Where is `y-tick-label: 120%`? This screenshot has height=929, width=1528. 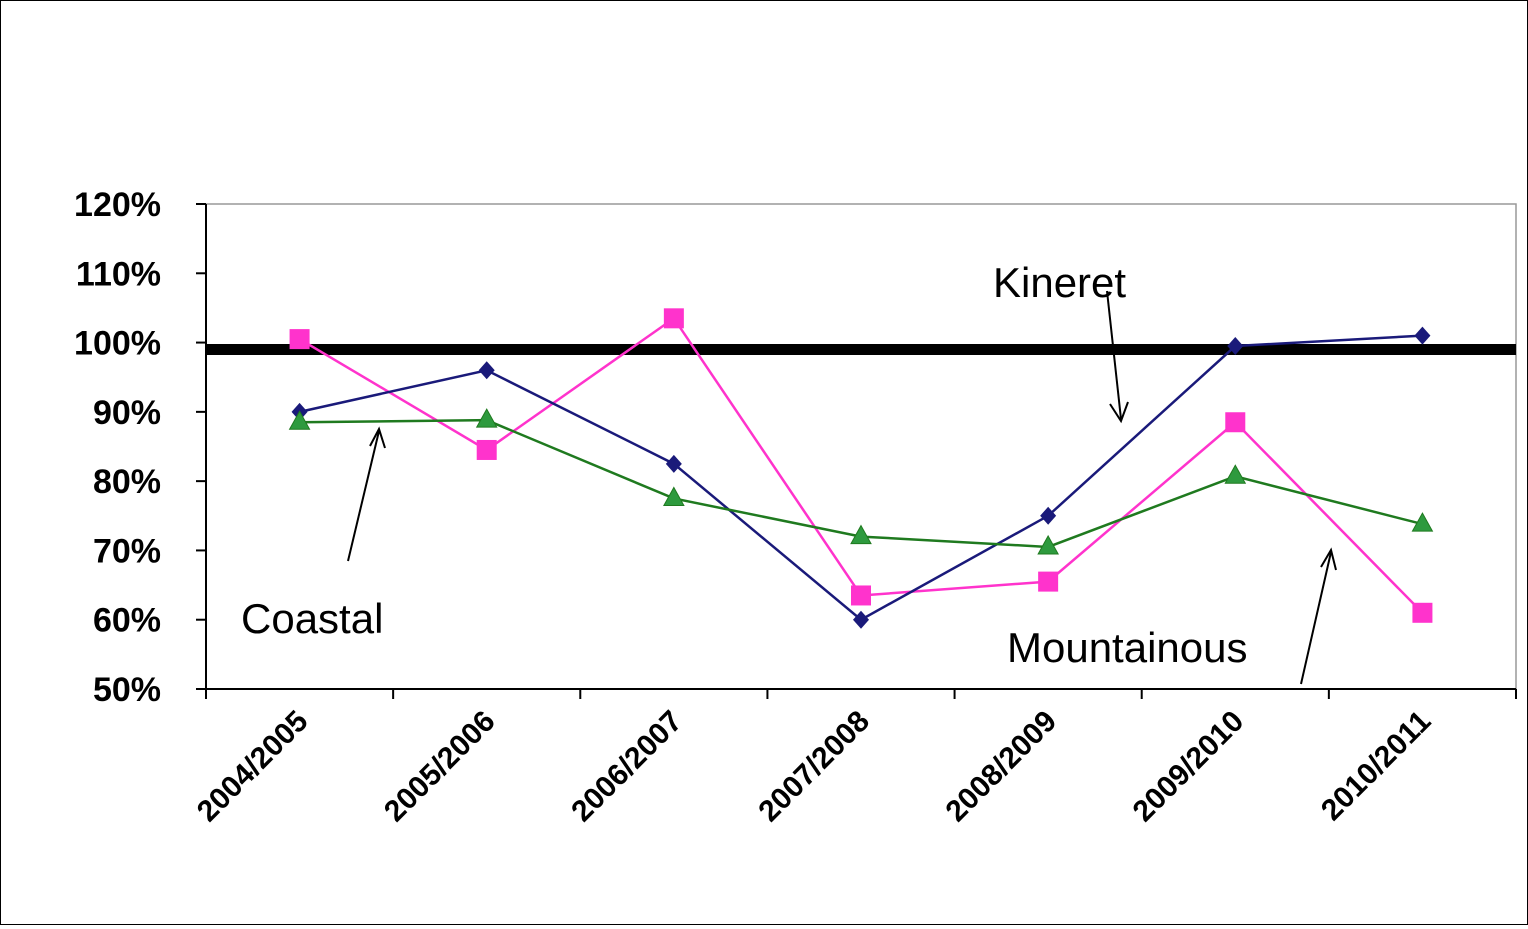 y-tick-label: 120% is located at coordinates (117, 205).